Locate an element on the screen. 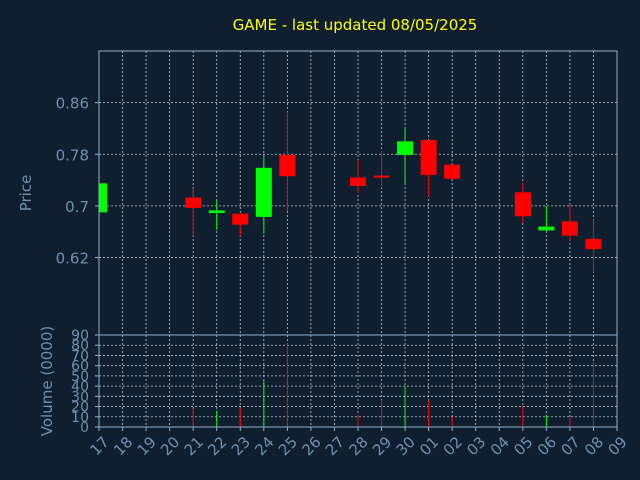 The width and height of the screenshot is (640, 480). volume-tick-label: 90 is located at coordinates (80, 336).